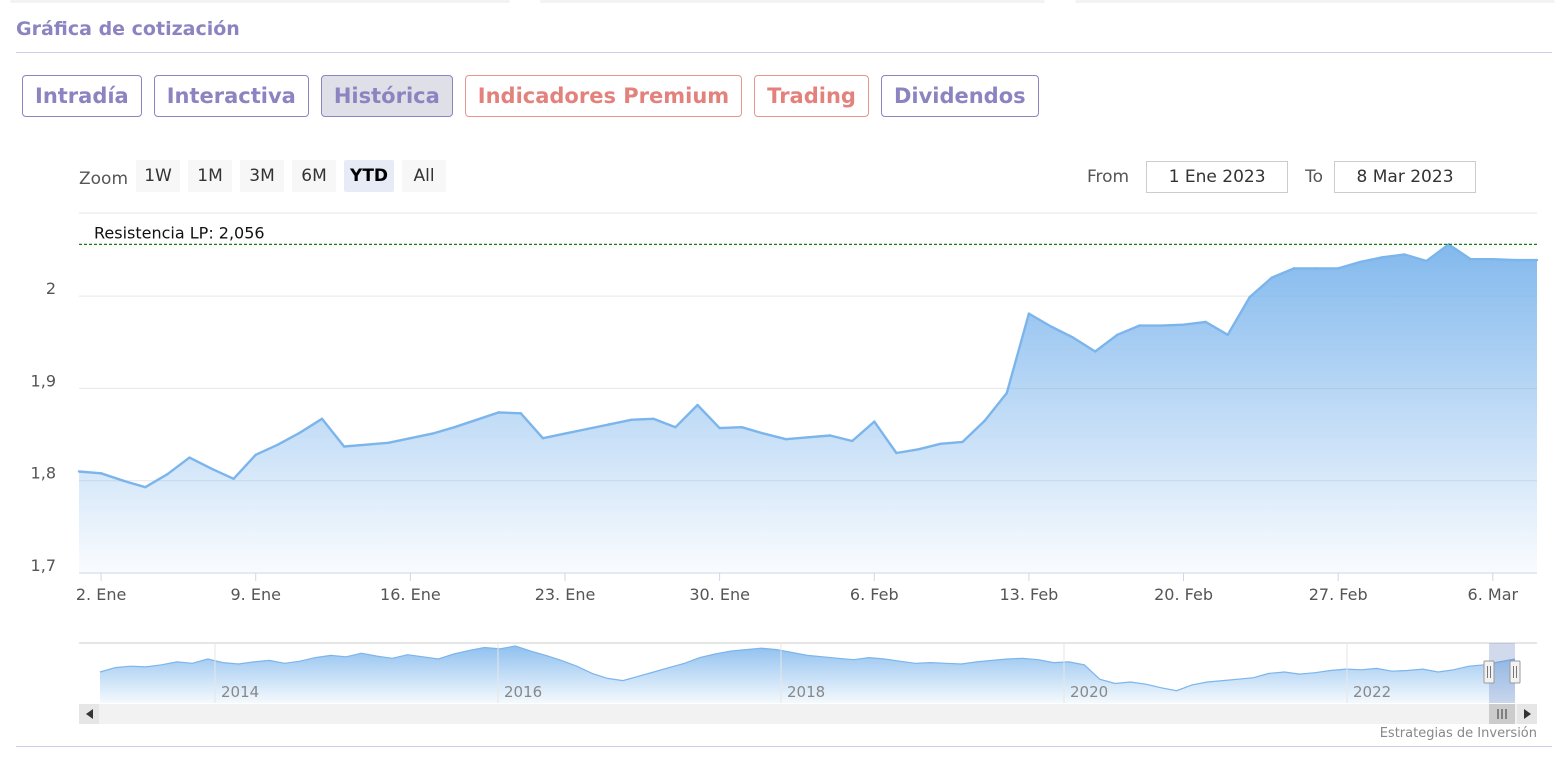 Image resolution: width=1563 pixels, height=767 pixels. What do you see at coordinates (807, 668) in the screenshot?
I see `navigator-line` at bounding box center [807, 668].